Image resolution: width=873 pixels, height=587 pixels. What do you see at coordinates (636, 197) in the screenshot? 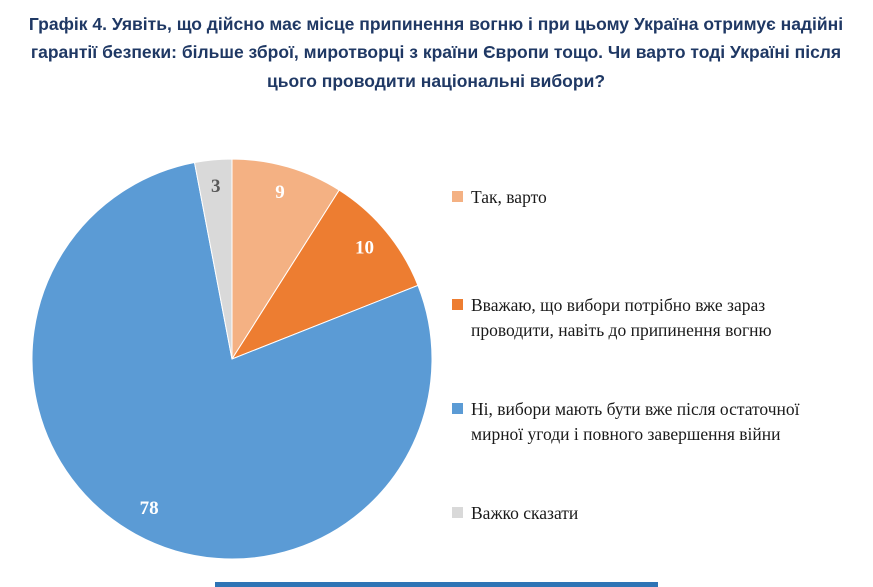
I see `legend-item-0: Так, варто` at bounding box center [636, 197].